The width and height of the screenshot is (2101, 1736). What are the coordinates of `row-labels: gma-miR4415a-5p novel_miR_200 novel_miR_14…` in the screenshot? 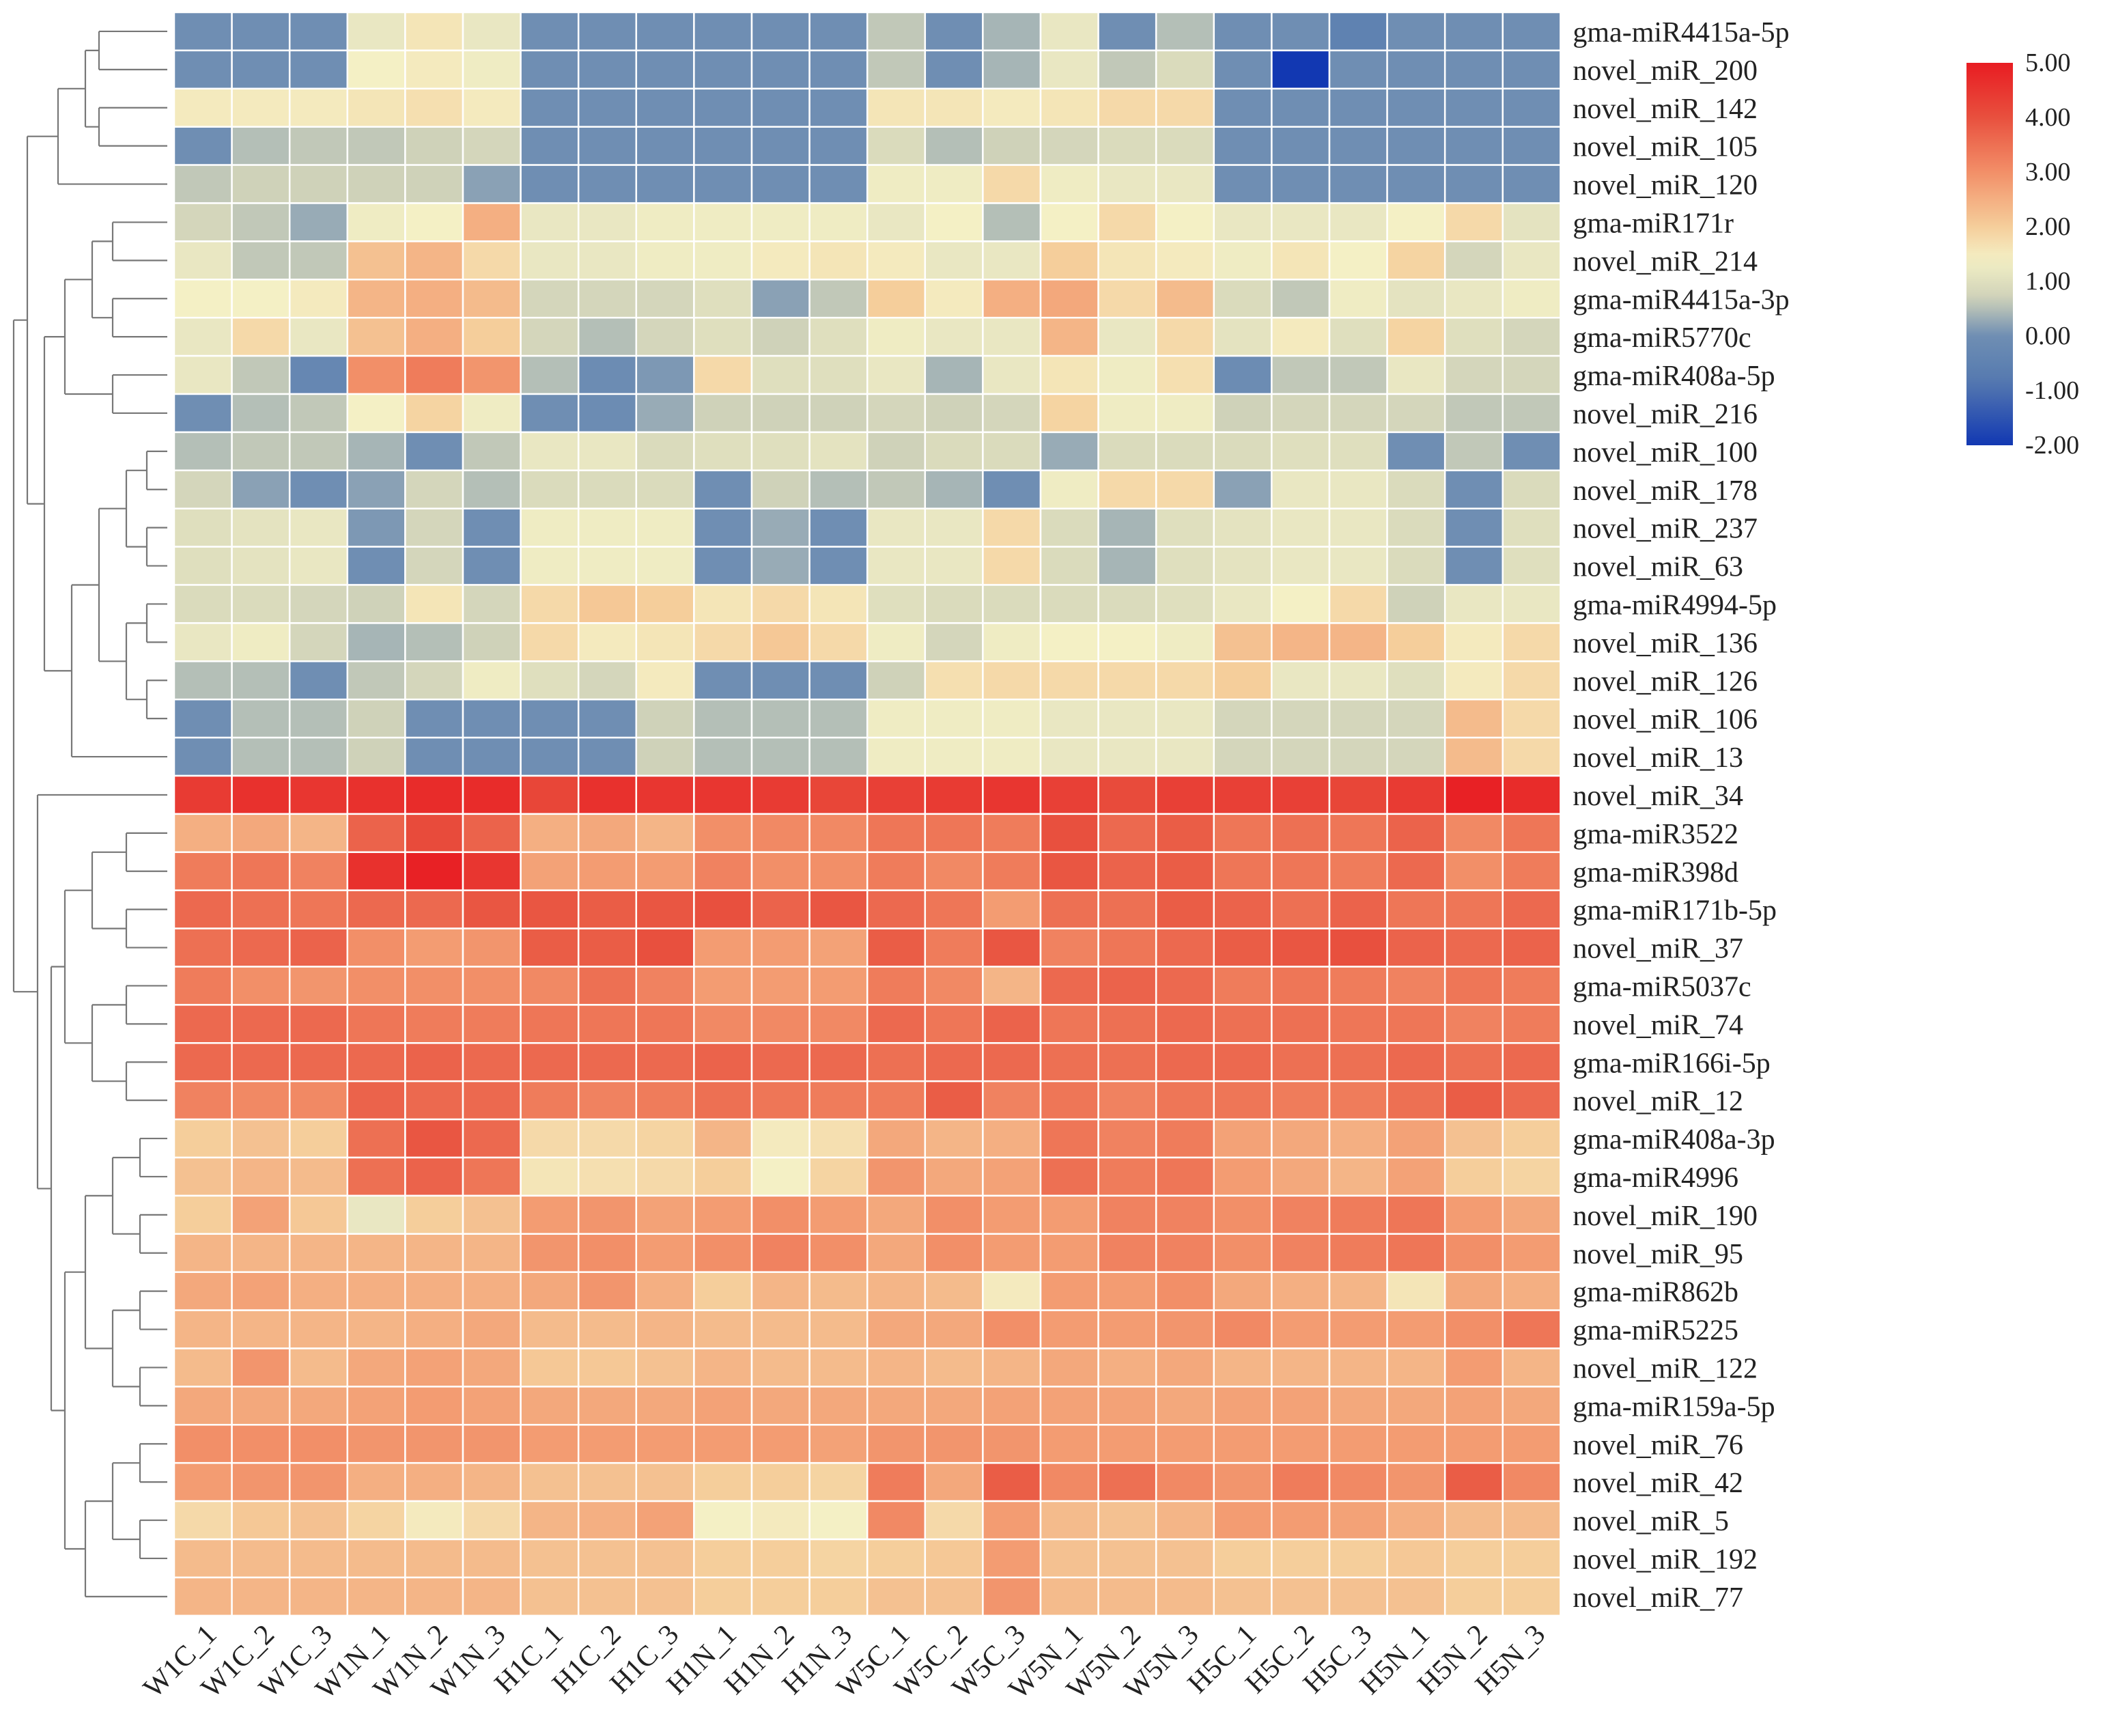 It's located at (1681, 816).